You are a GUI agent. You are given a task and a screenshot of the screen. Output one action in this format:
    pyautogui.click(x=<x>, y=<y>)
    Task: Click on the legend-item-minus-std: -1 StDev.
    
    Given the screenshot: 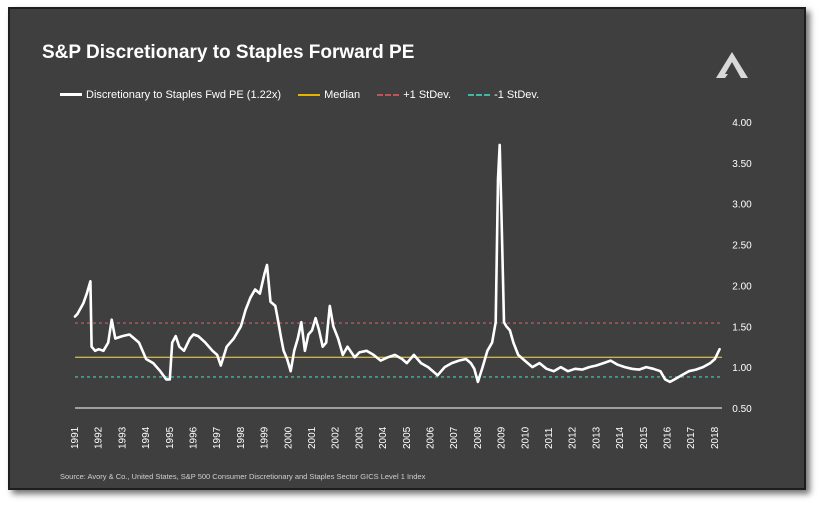 What is the action you would take?
    pyautogui.click(x=503, y=95)
    